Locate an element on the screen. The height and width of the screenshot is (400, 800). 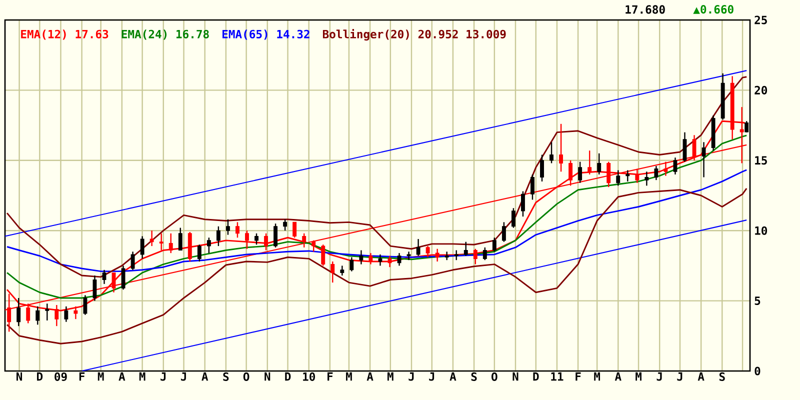
x-tick-label: 11 is located at coordinates (557, 376).